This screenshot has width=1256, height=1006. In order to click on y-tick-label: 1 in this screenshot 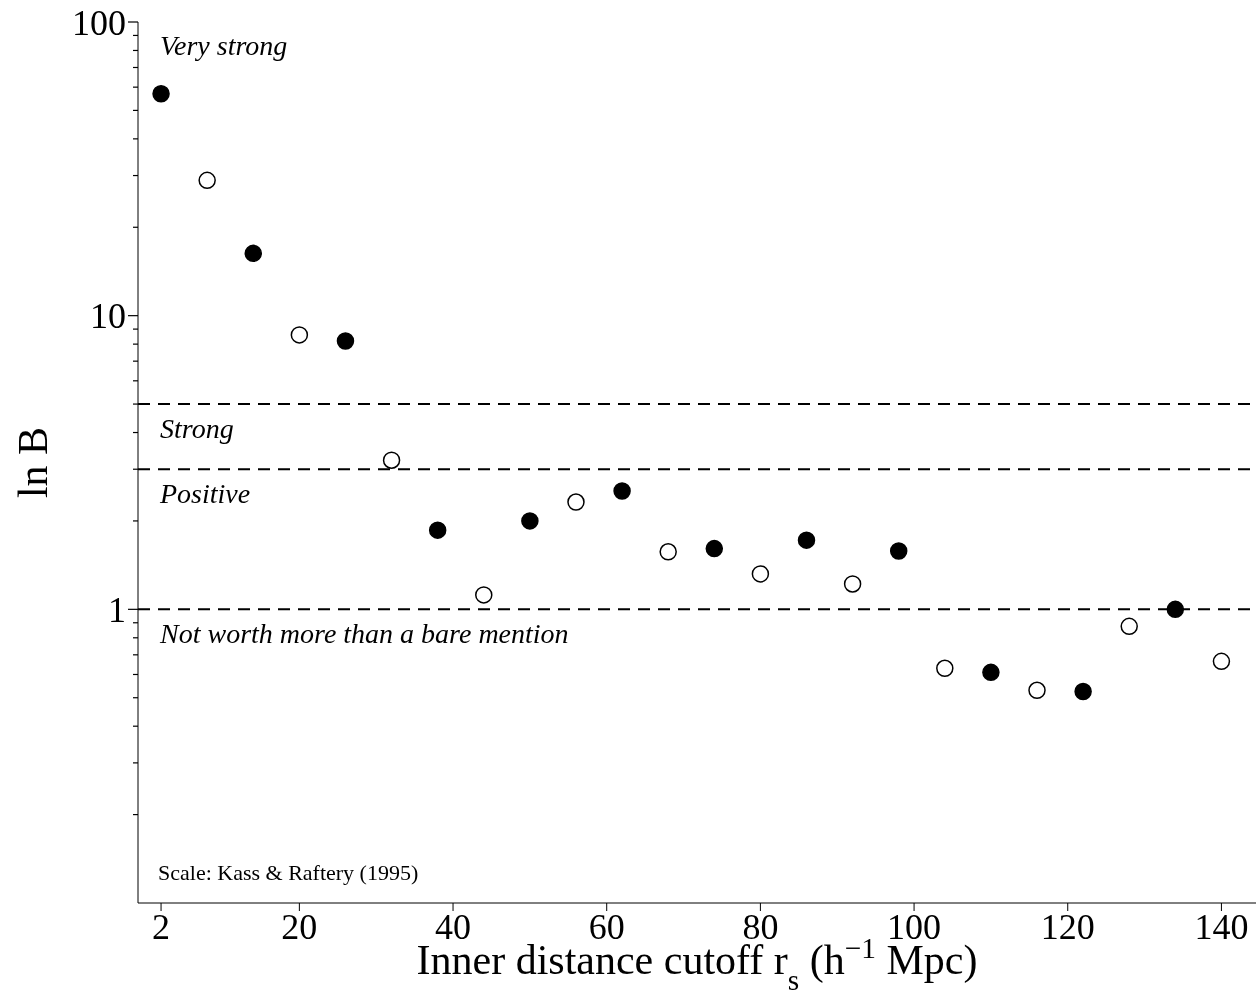, I will do `click(117, 609)`.